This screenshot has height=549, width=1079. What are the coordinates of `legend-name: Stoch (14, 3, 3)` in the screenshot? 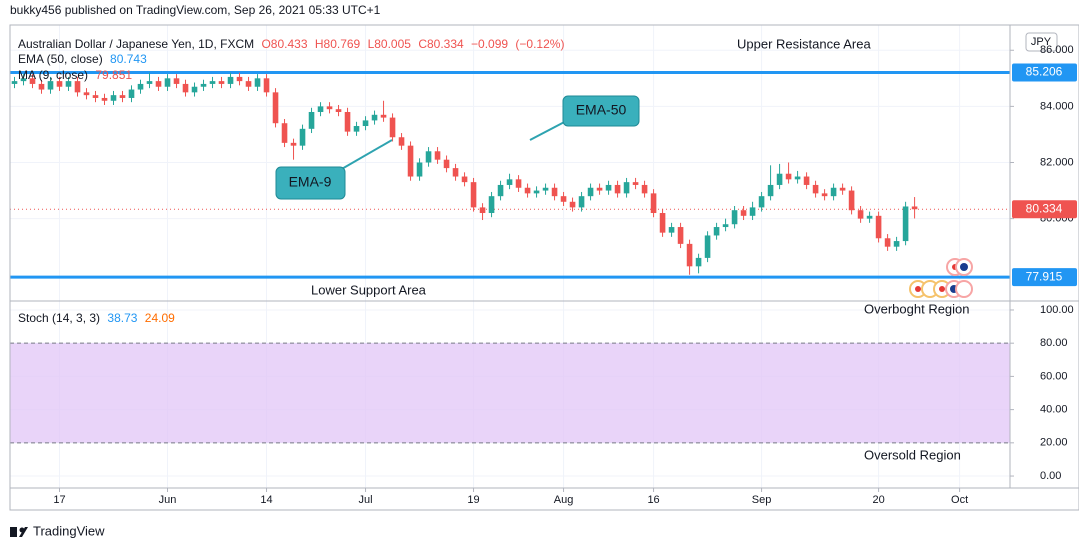 It's located at (59, 318).